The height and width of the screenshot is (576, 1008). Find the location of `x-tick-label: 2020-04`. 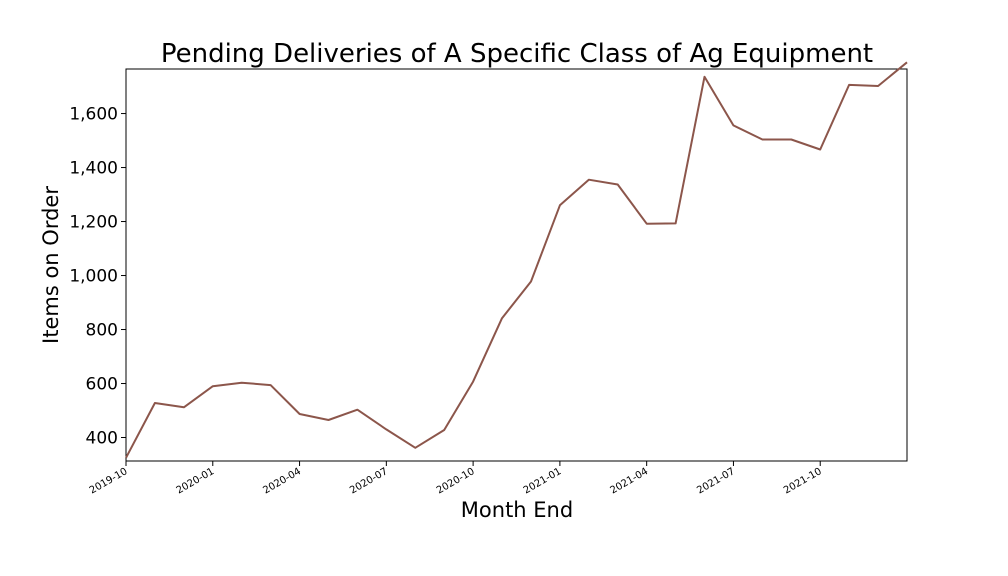

x-tick-label: 2020-04 is located at coordinates (282, 481).